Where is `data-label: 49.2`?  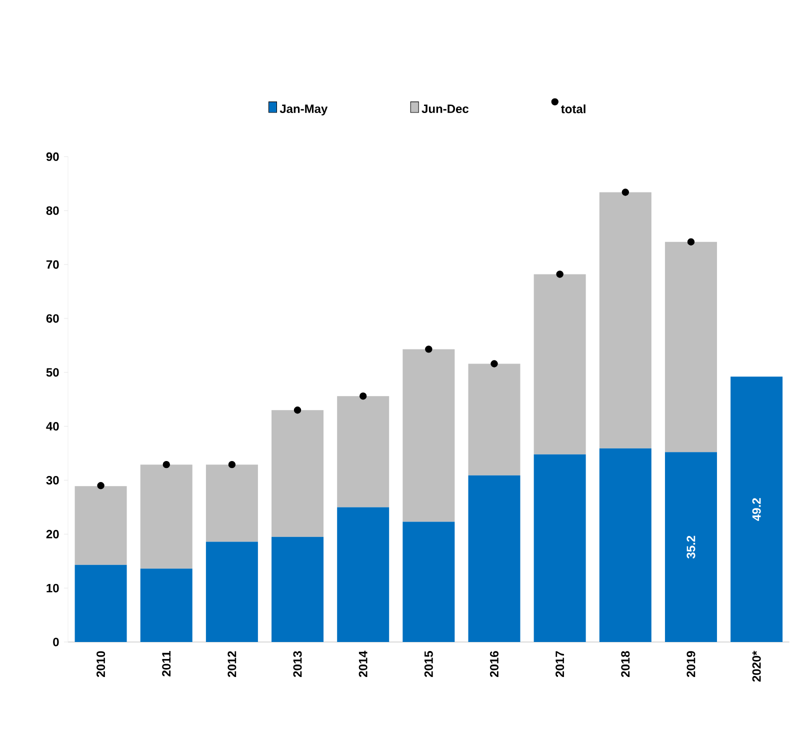
data-label: 49.2 is located at coordinates (756, 509).